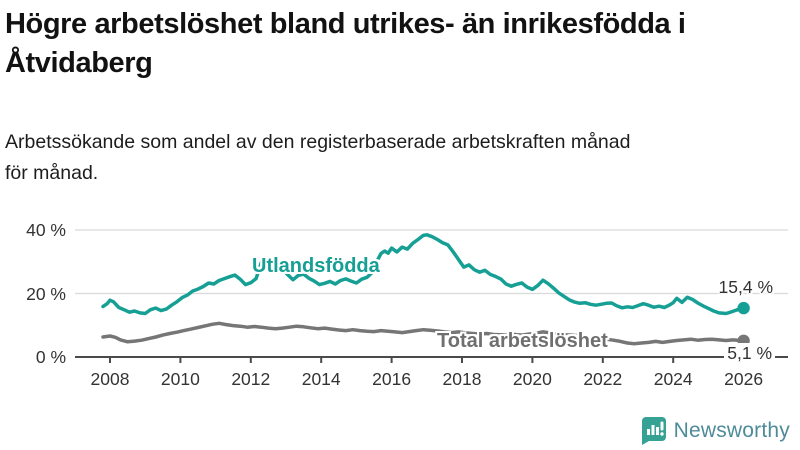 The image size is (800, 450). Describe the element at coordinates (50, 357) in the screenshot. I see `y-axis-tick-label: 0 %` at that location.